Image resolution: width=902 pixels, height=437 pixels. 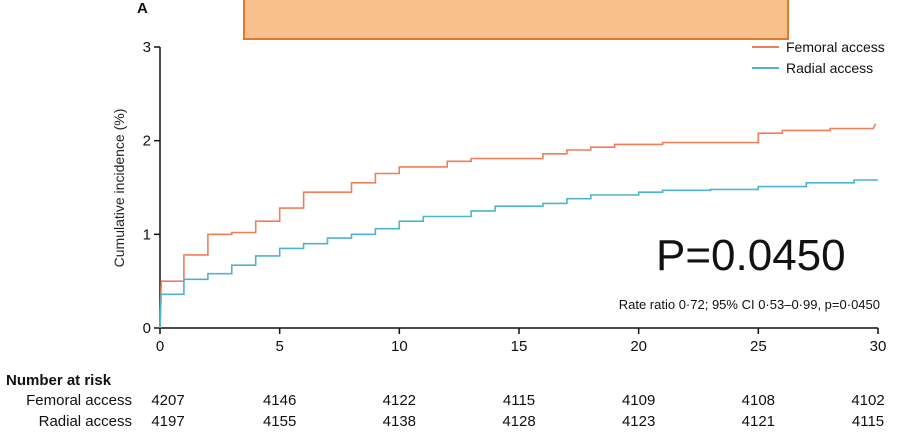 What do you see at coordinates (142, 8) in the screenshot?
I see `panel-label: A` at bounding box center [142, 8].